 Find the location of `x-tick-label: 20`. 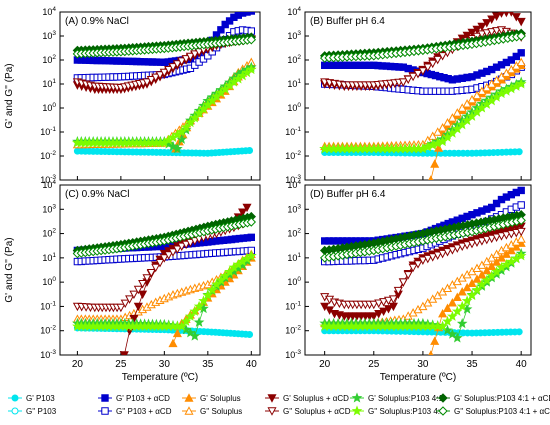

x-tick-label: 20 is located at coordinates (78, 364).